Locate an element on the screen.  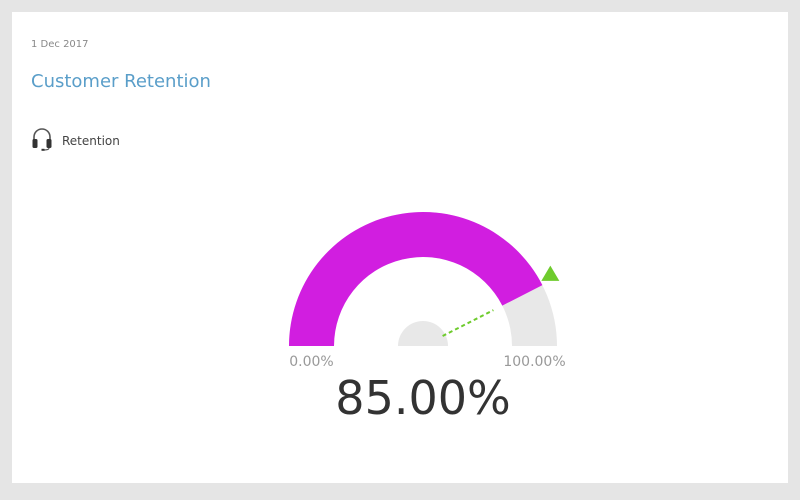
widget-title: Customer Retention is located at coordinates (121, 81).